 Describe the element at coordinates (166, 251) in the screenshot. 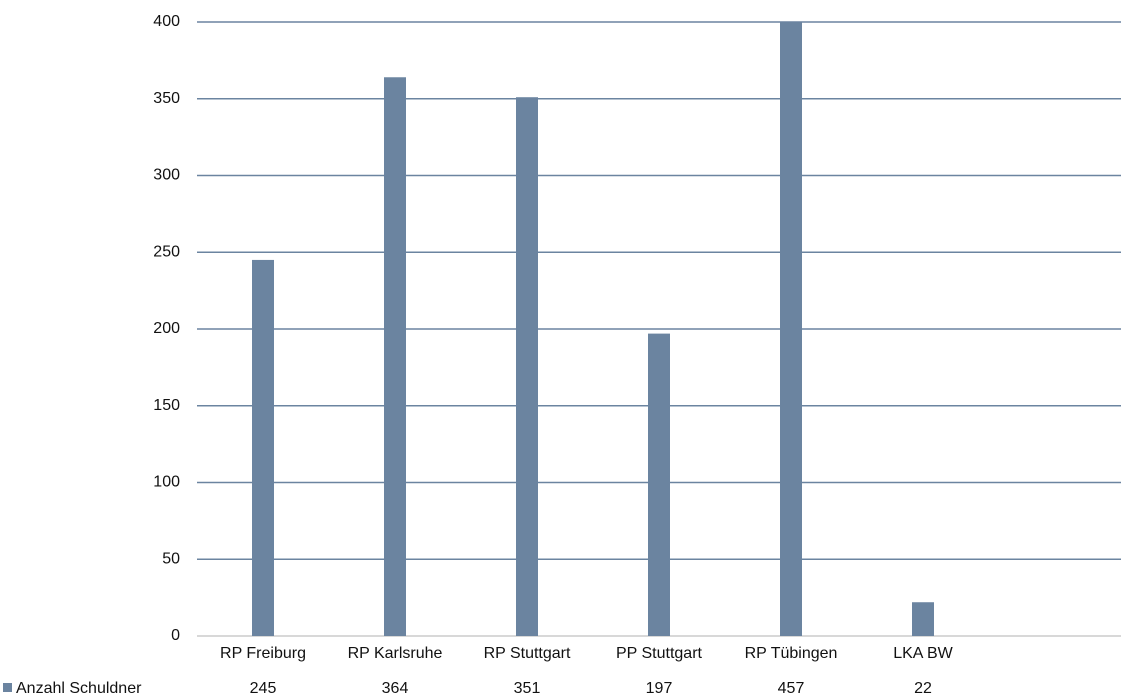

I see `y-tick-label: 250` at that location.